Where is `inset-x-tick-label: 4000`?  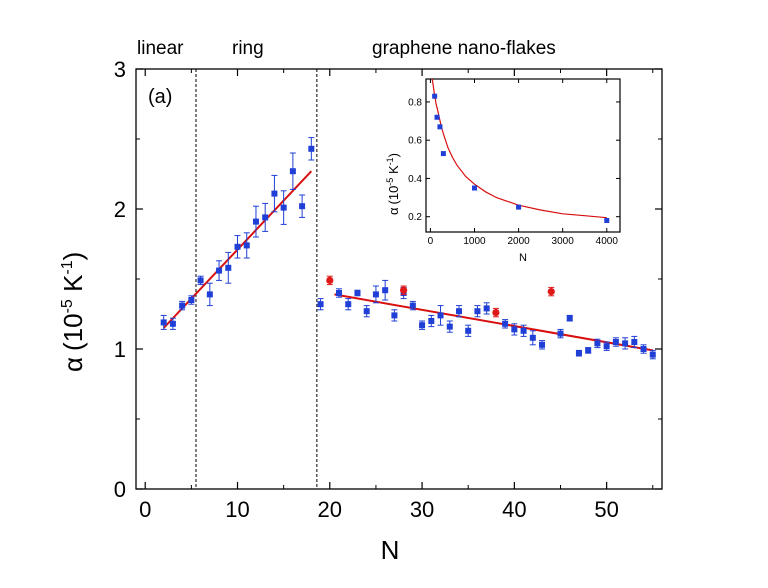 inset-x-tick-label: 4000 is located at coordinates (607, 241).